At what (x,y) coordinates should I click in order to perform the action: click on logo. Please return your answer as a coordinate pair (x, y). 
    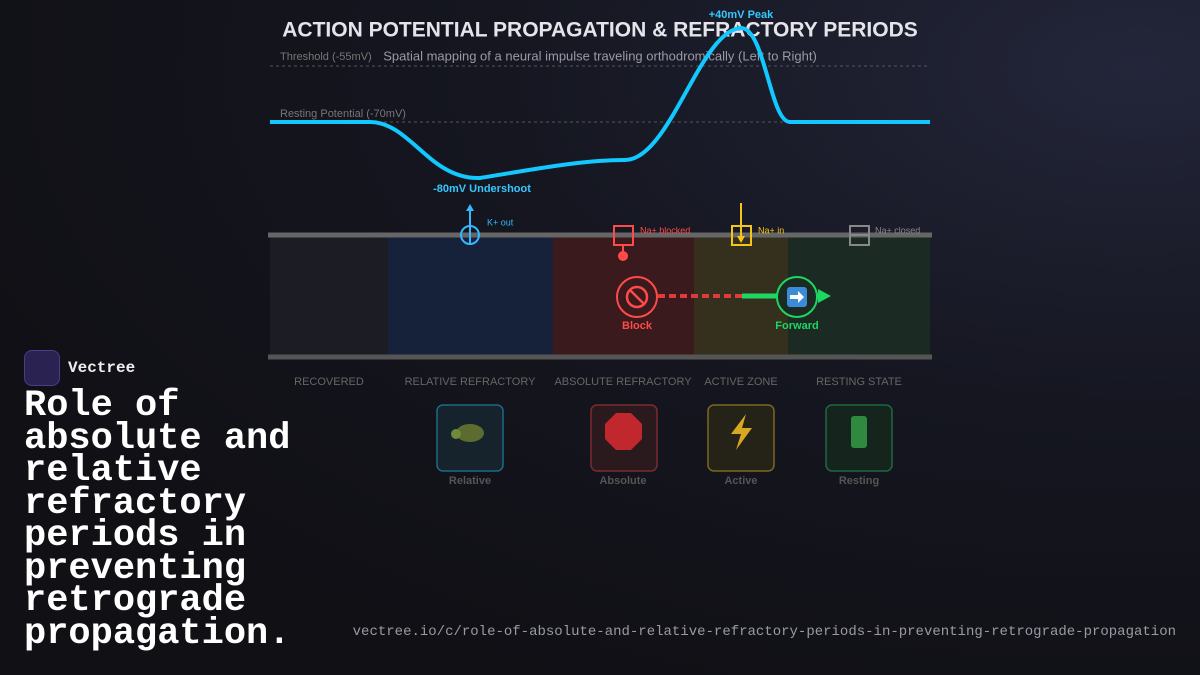
    Looking at the image, I should click on (42, 368).